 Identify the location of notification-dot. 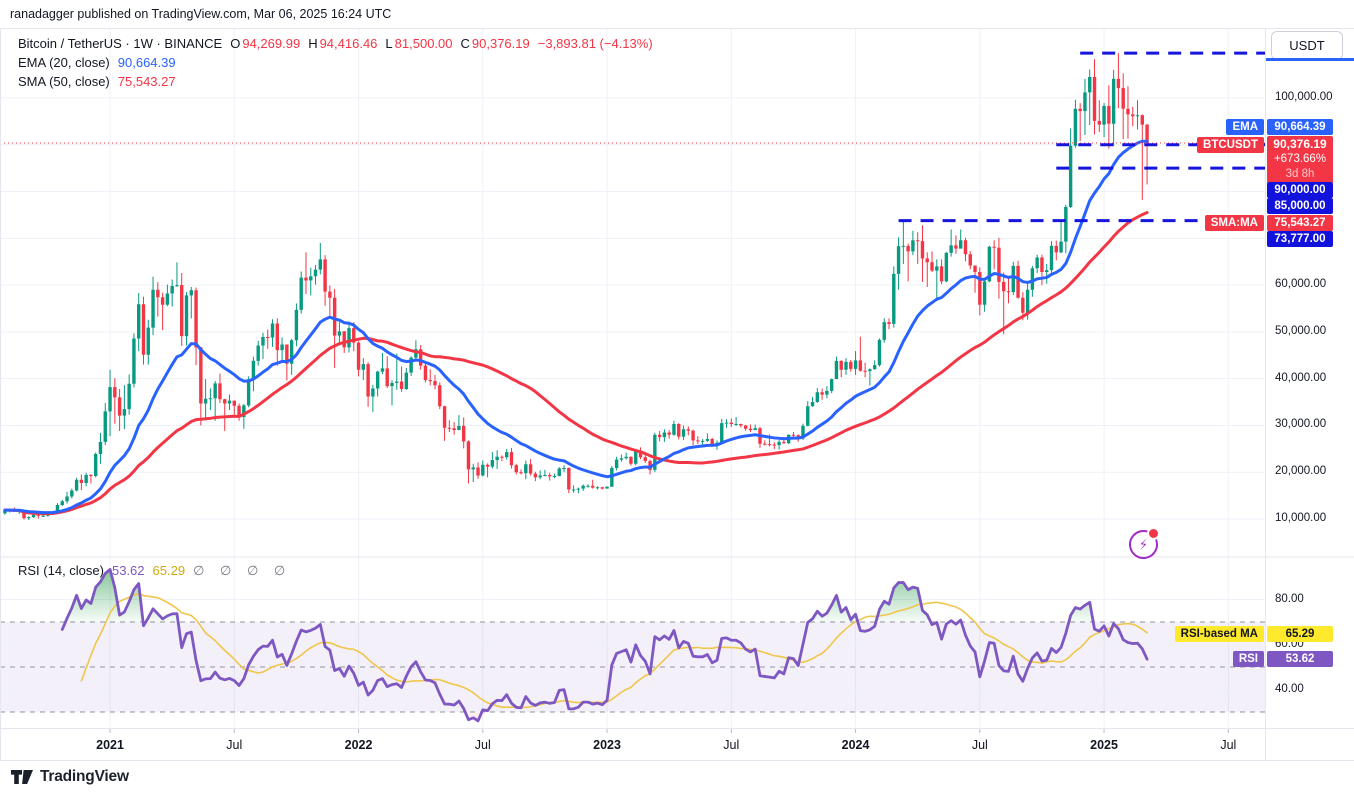
(1153, 533).